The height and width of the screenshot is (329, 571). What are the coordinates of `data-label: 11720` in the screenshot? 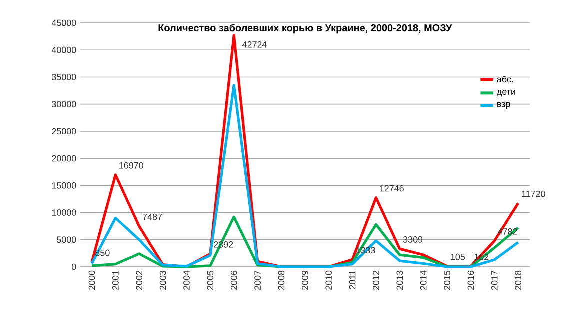 It's located at (534, 194).